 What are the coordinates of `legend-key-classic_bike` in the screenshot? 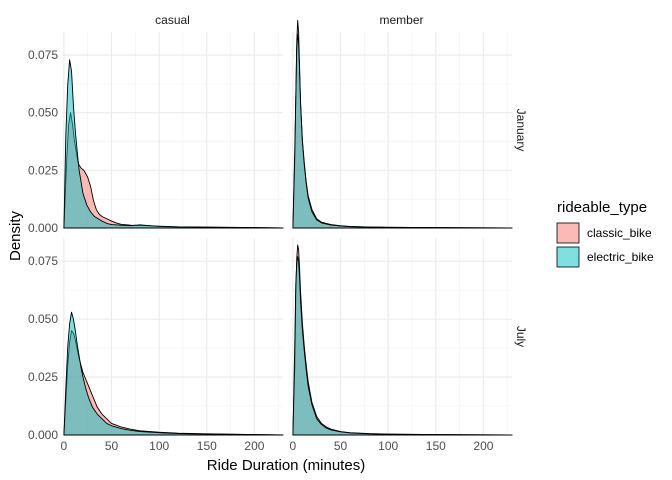 It's located at (568, 233).